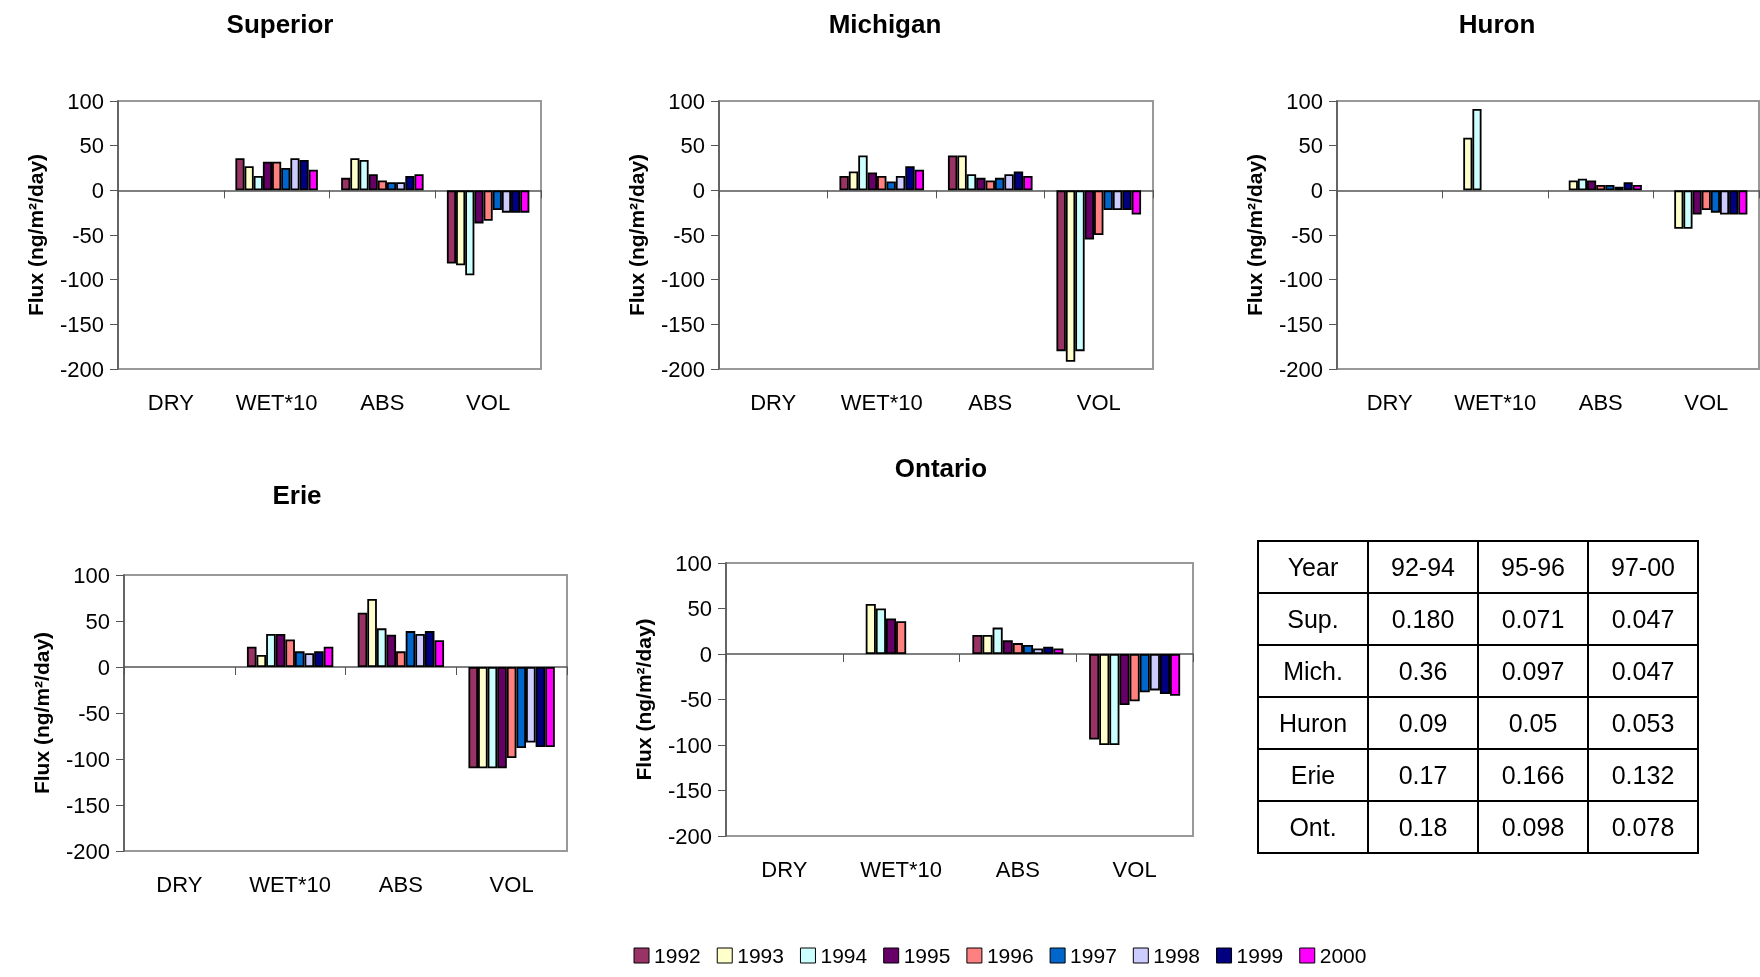 The width and height of the screenshot is (1760, 977). Describe the element at coordinates (1533, 618) in the screenshot. I see `text: 0.071` at that location.